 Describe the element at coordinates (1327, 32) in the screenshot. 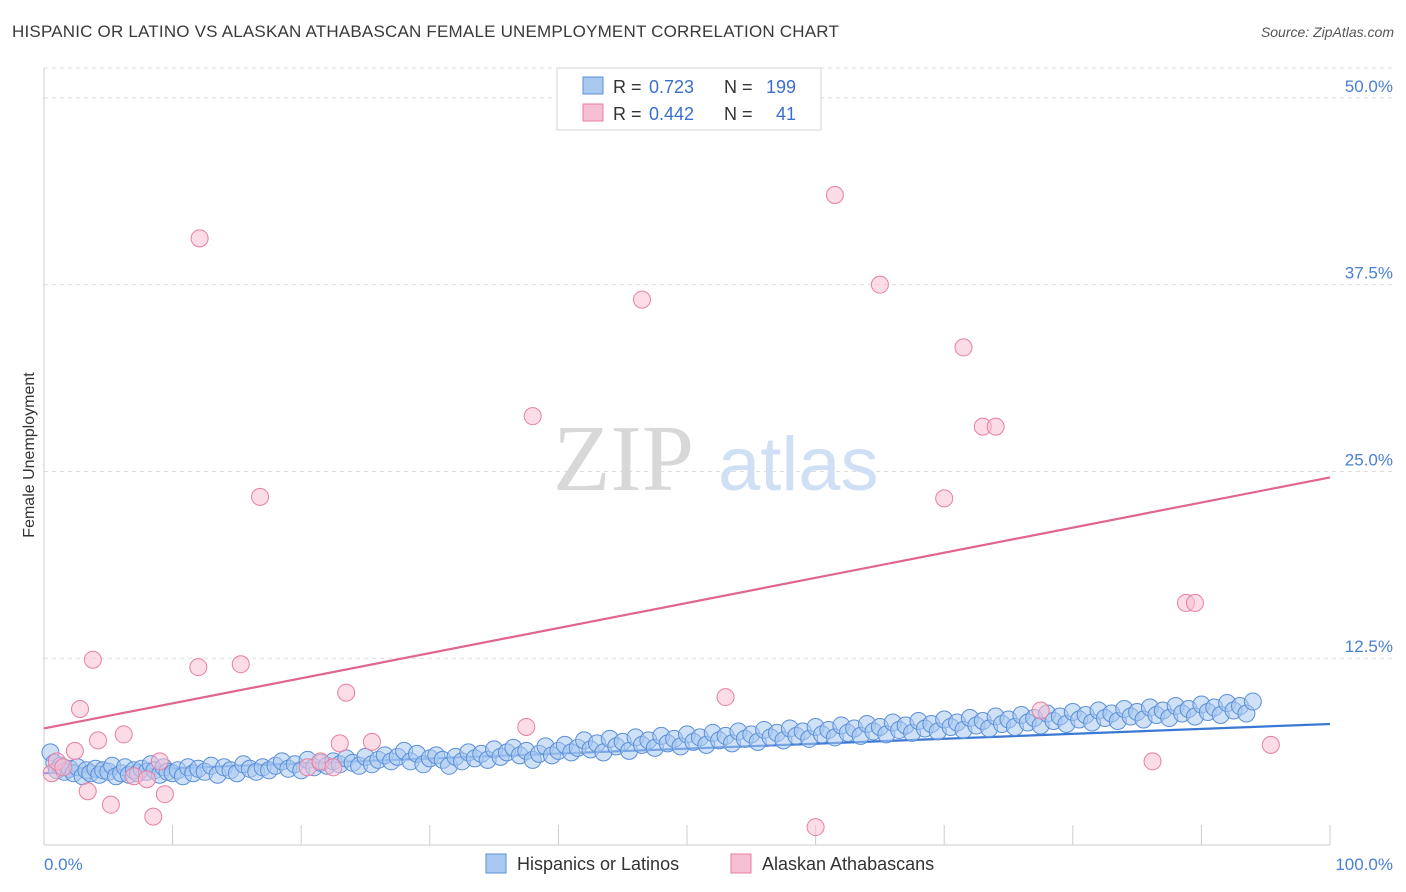

I see `source-label: Source: ZipAtlas.com` at that location.